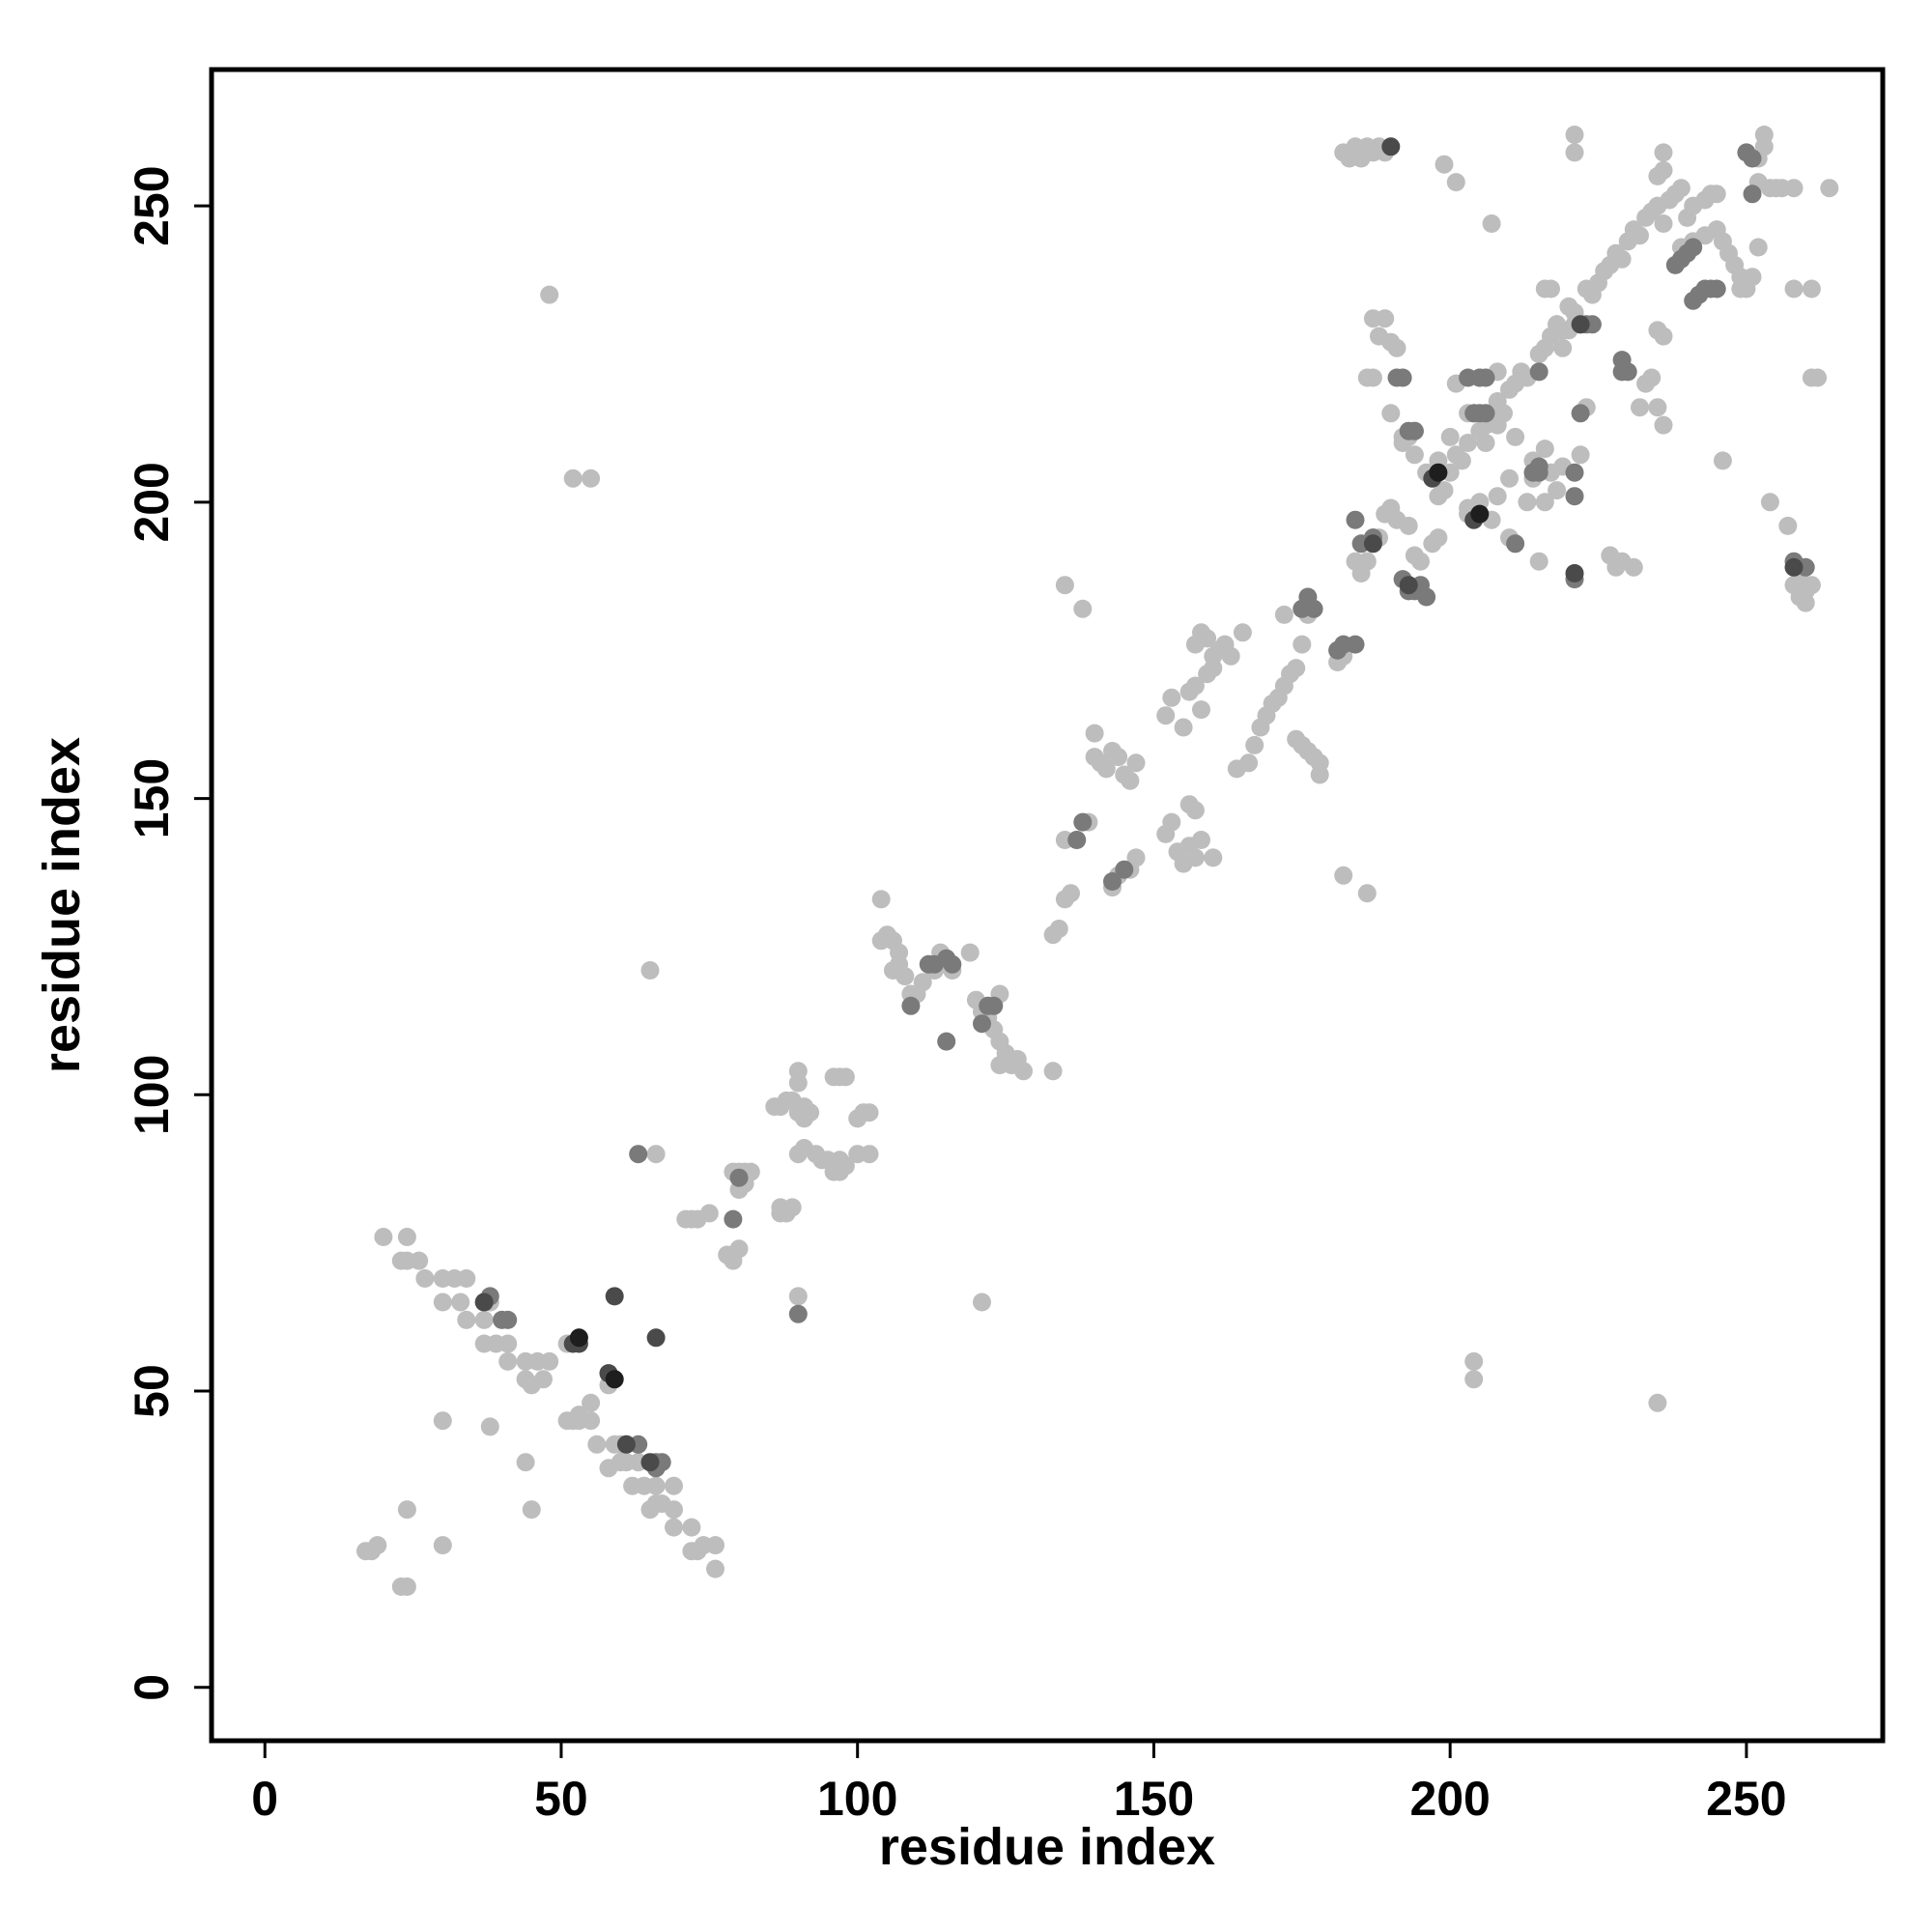 The height and width of the screenshot is (1932, 1932). What do you see at coordinates (152, 798) in the screenshot?
I see `y-tick-label: 150` at bounding box center [152, 798].